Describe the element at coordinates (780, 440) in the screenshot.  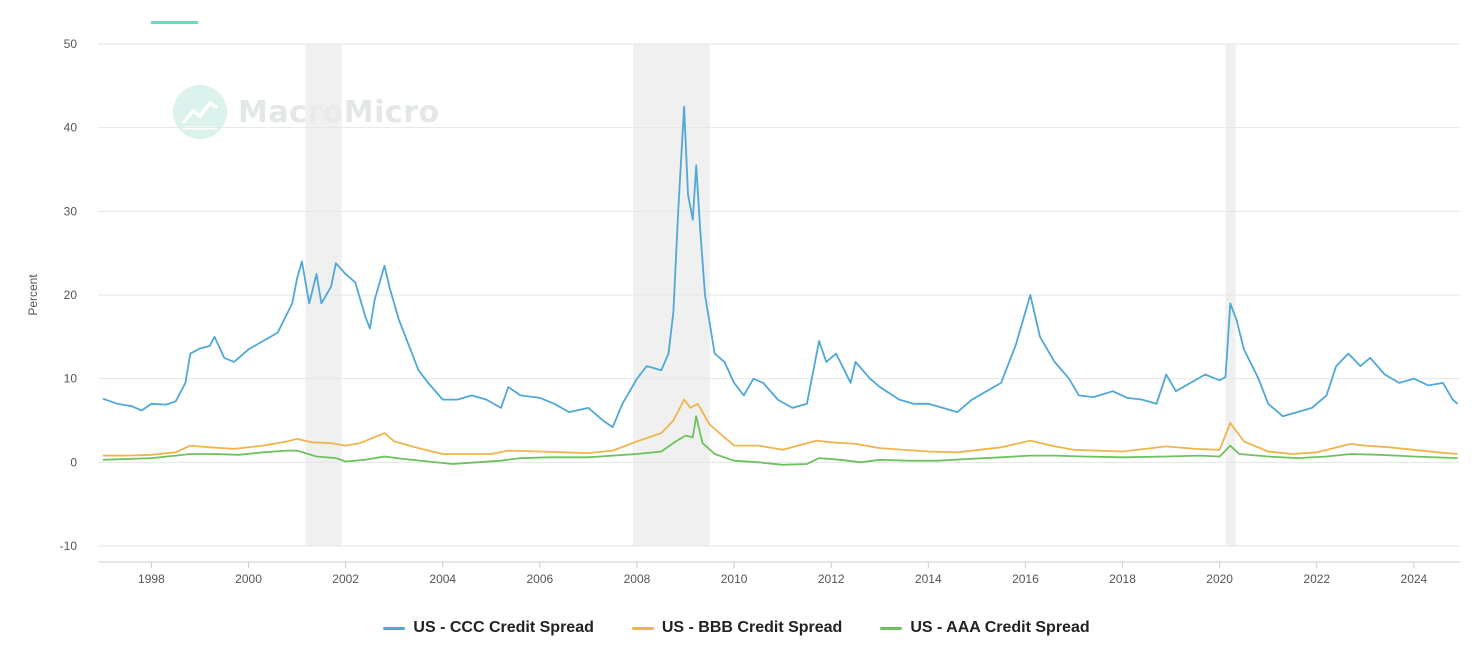
I see `series-line-us-aaa-credit-spread` at that location.